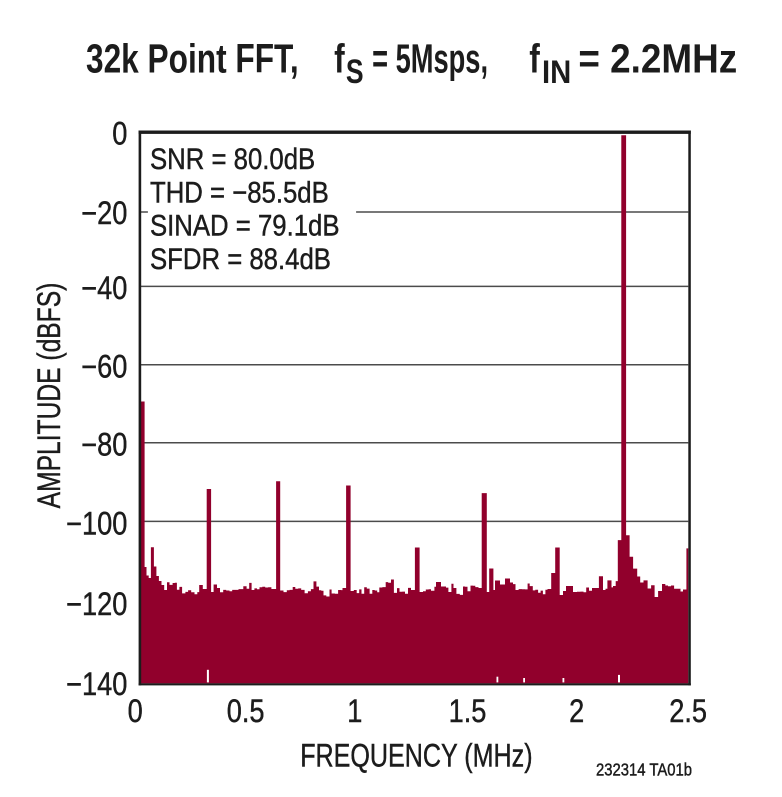  What do you see at coordinates (50, 396) in the screenshot?
I see `svg-text: AMPLITUDE (dBFS)` at bounding box center [50, 396].